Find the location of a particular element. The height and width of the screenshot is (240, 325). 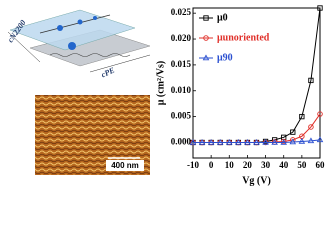

x-tick-label: -10 is located at coordinates (193, 165).